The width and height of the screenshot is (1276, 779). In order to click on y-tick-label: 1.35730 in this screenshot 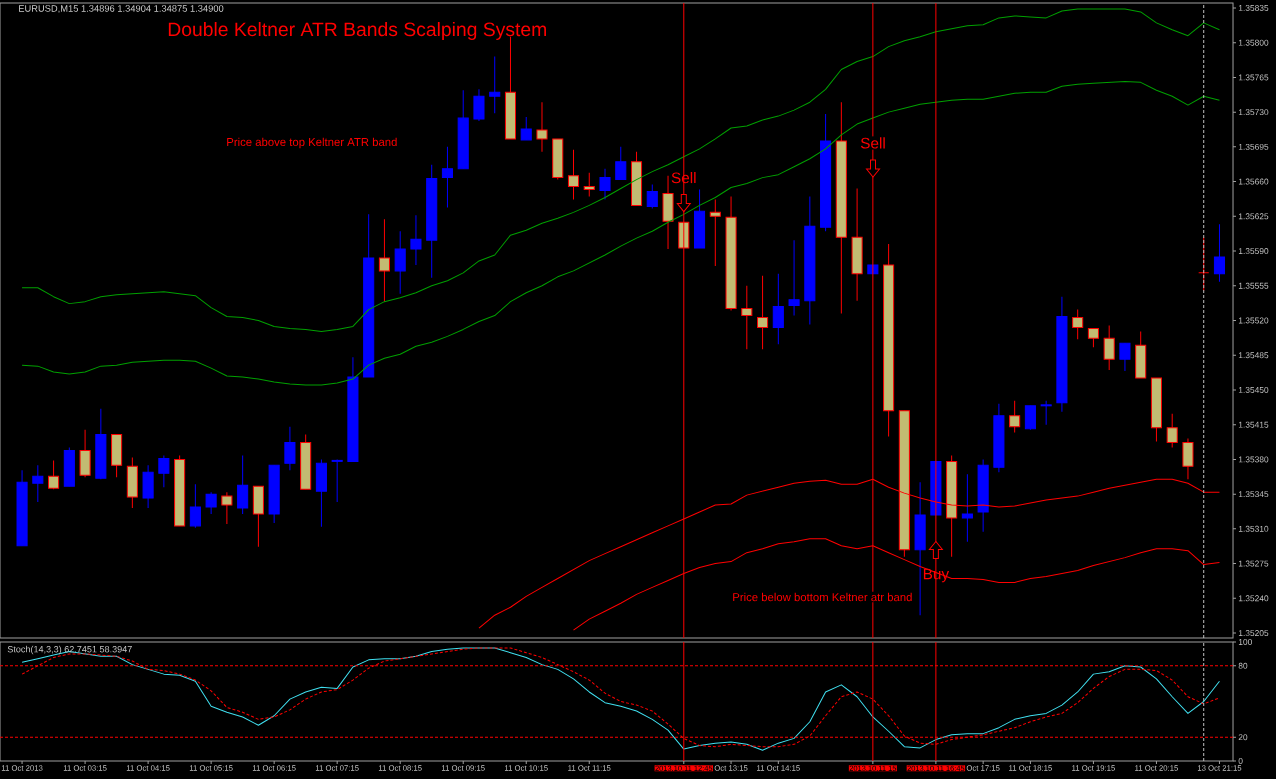, I will do `click(1253, 112)`.